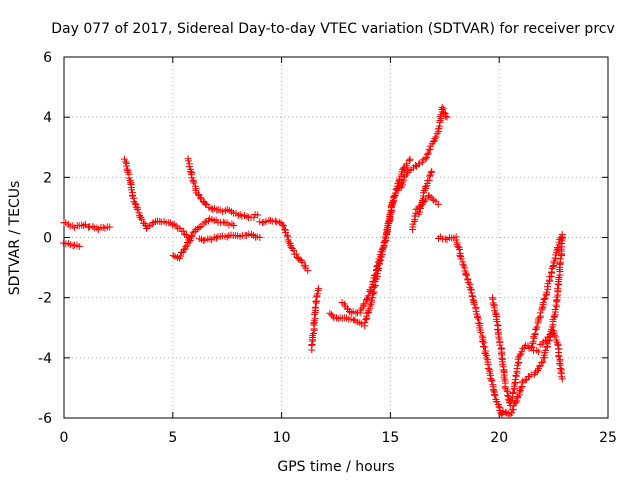 Image resolution: width=640 pixels, height=480 pixels. I want to click on y-tick-label: 2, so click(47, 178).